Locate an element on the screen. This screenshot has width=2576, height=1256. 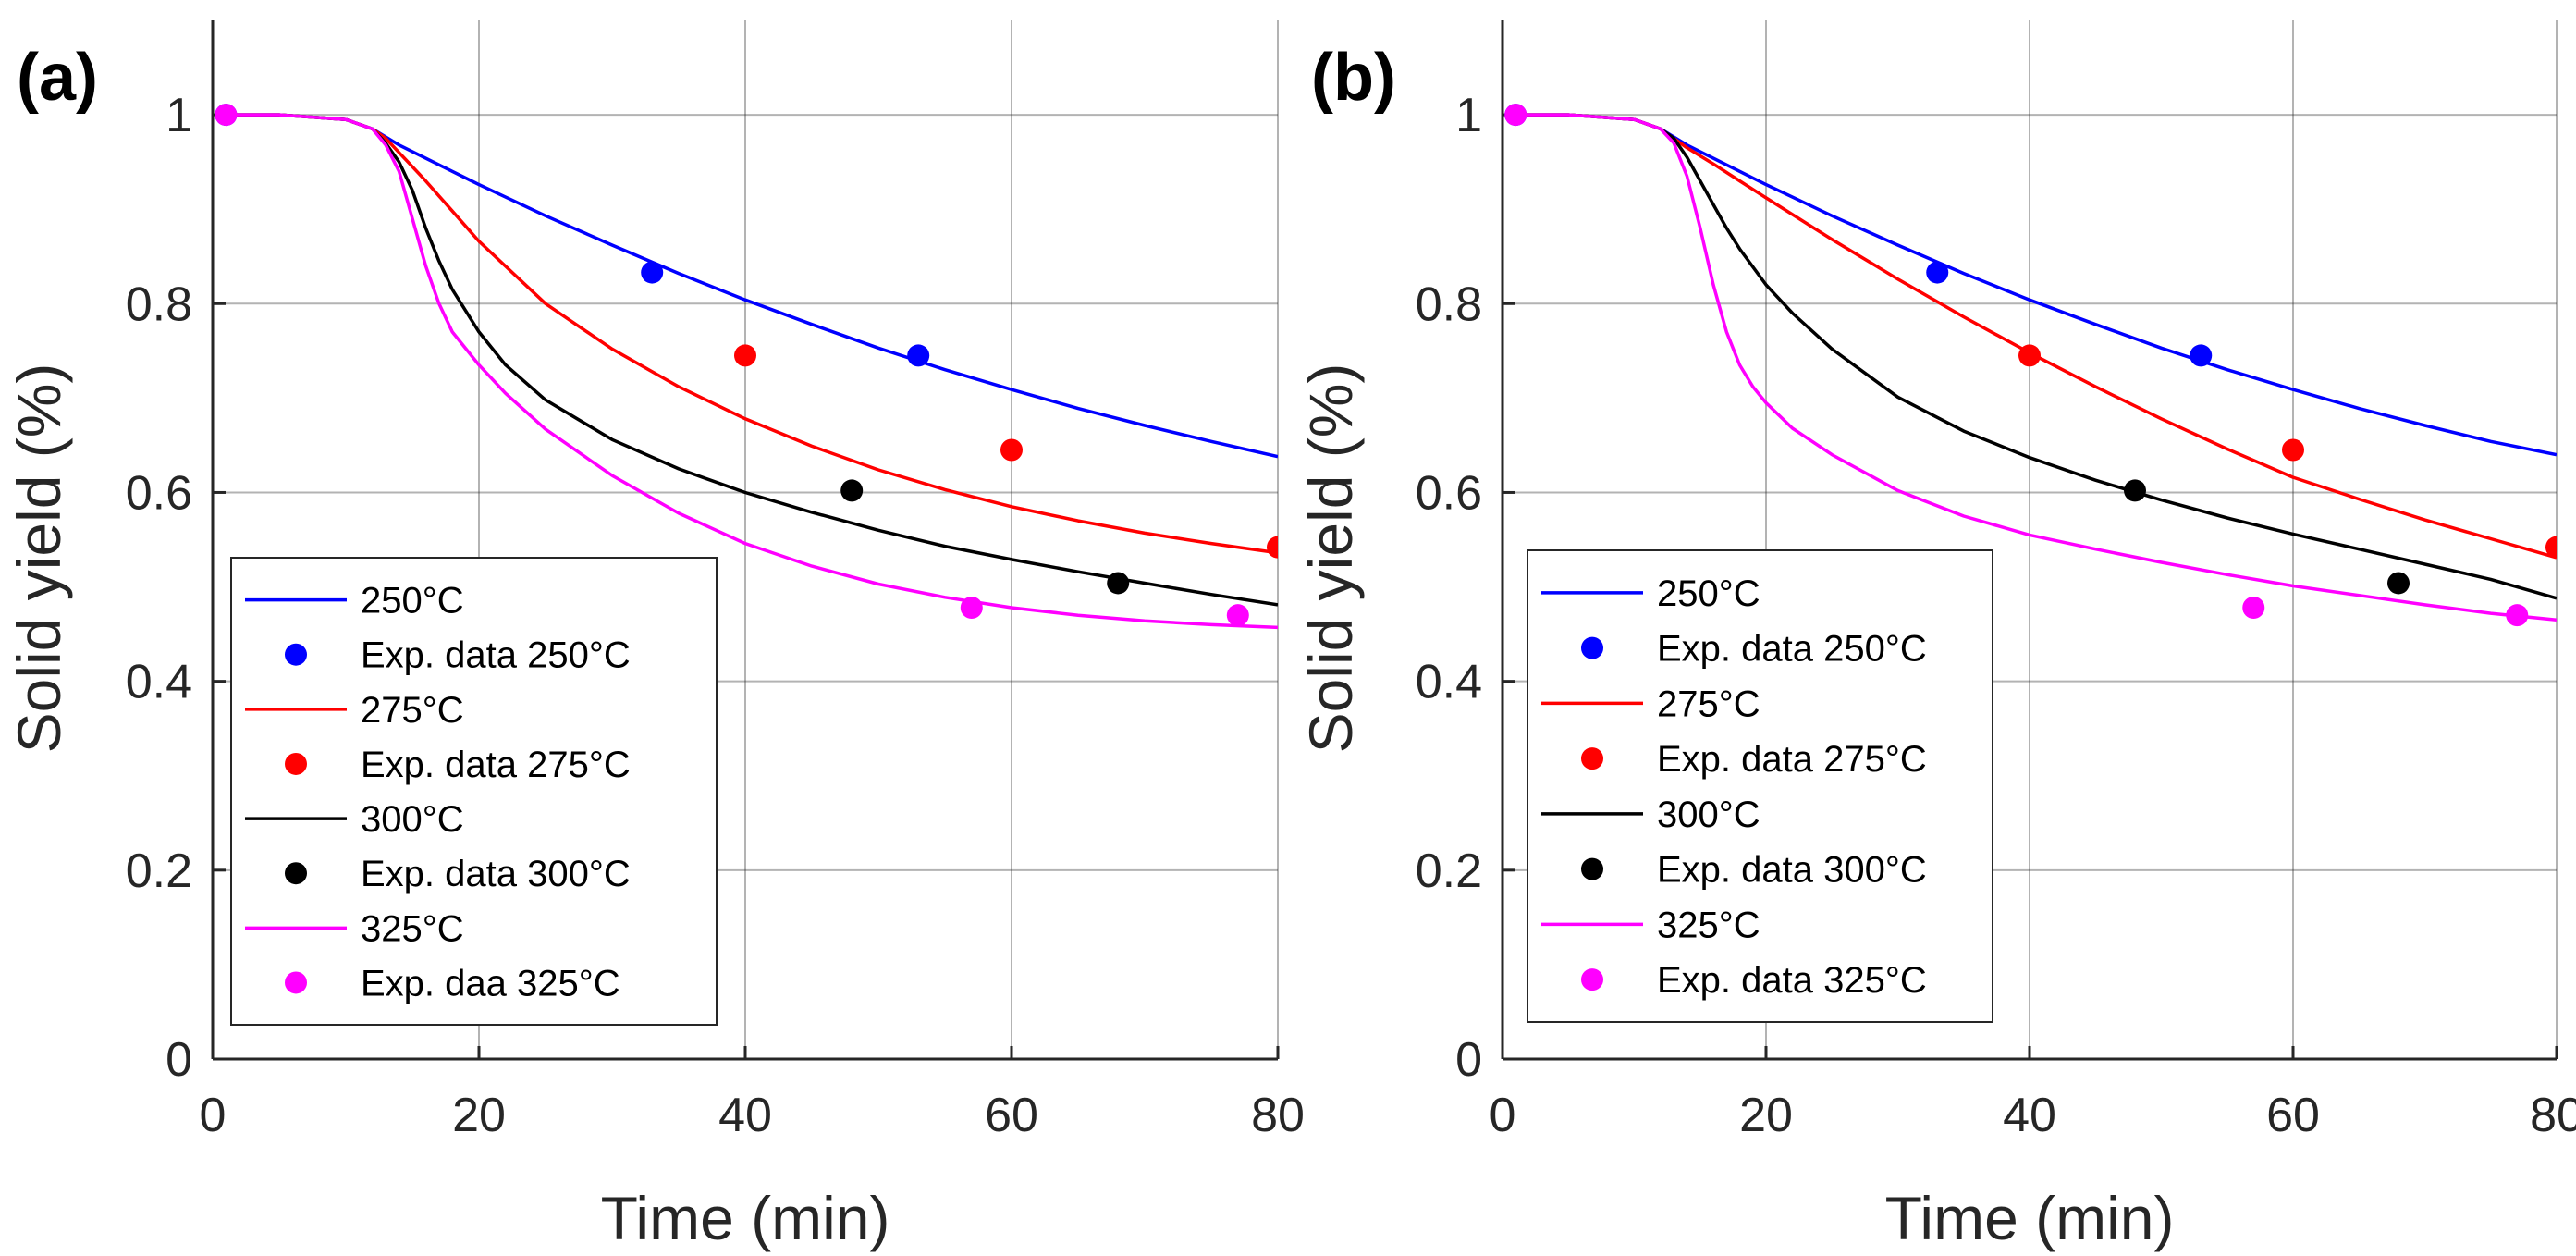
panel-label: (b) is located at coordinates (1353, 78).